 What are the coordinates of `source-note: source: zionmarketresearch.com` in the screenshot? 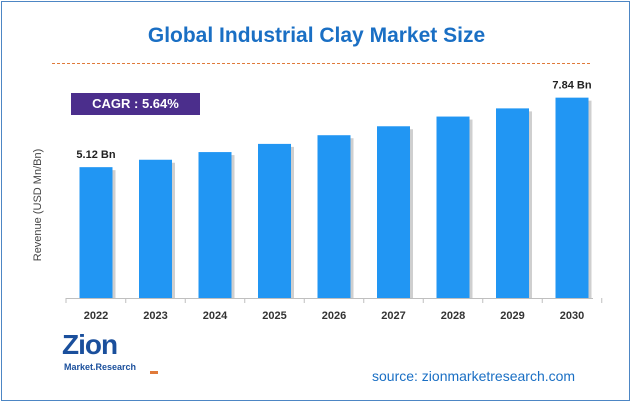 It's located at (474, 376).